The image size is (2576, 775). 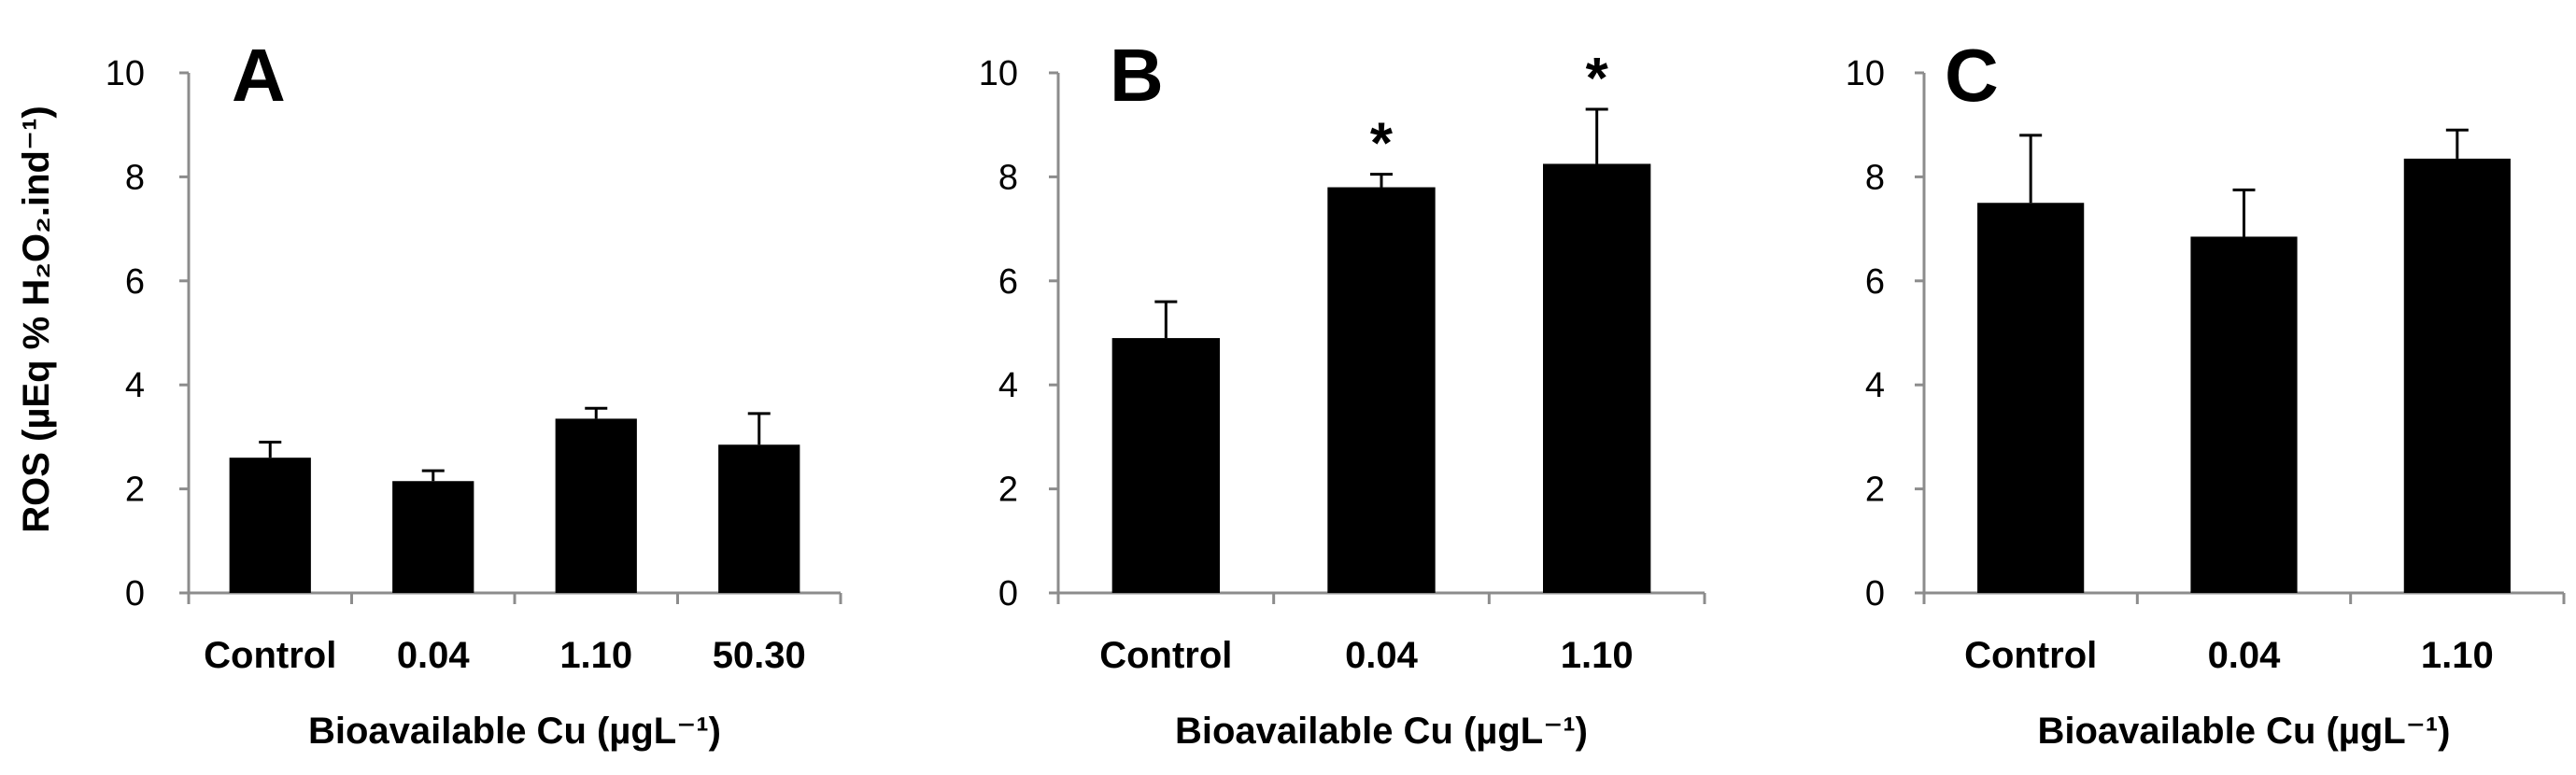 What do you see at coordinates (1137, 75) in the screenshot?
I see `panel-letter: B` at bounding box center [1137, 75].